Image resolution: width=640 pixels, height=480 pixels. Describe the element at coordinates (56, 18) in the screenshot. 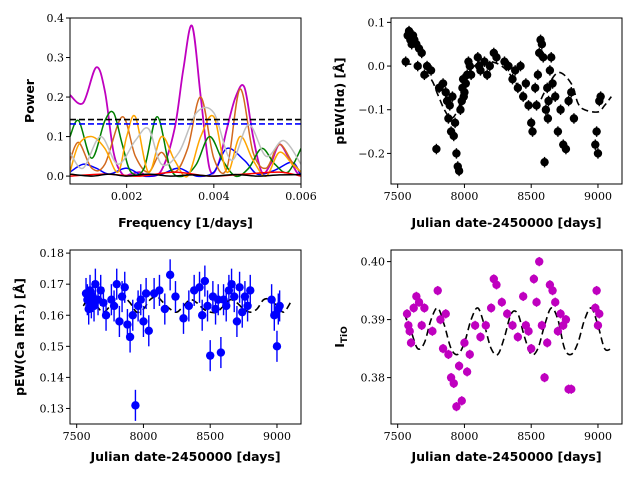

I see `periodogram-ytick-label: 0.4` at that location.